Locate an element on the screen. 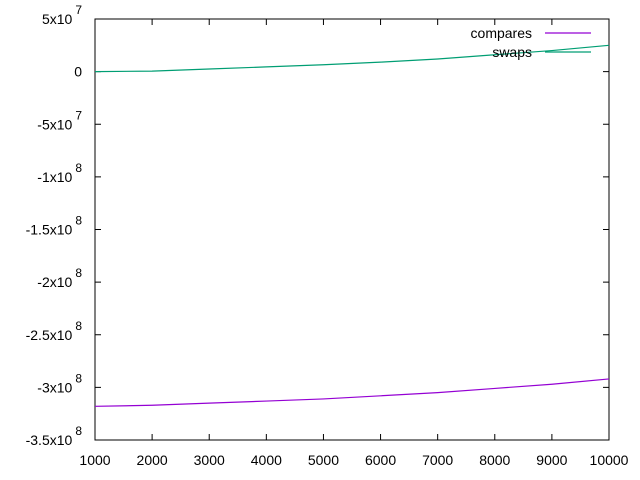 Image resolution: width=640 pixels, height=480 pixels. x-tick-label: 6000 is located at coordinates (380, 460).